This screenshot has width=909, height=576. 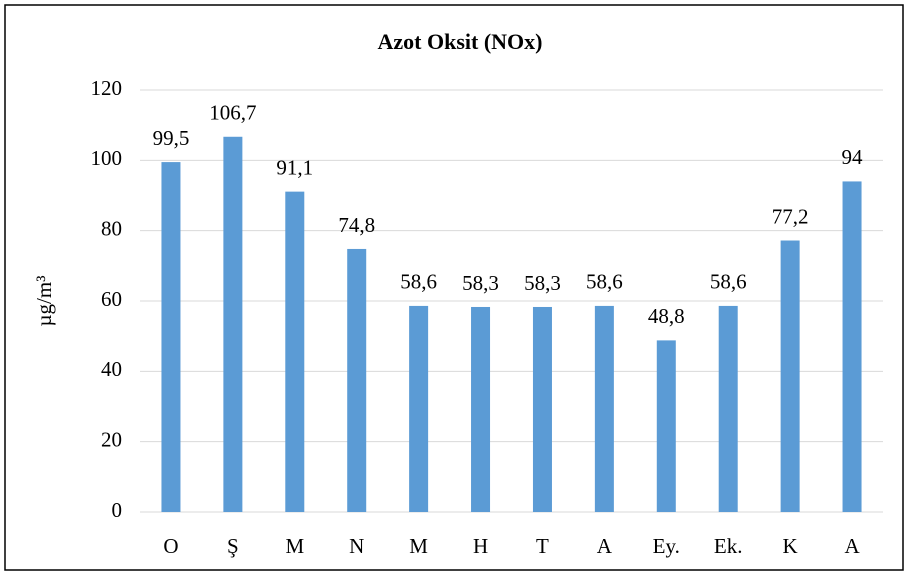 I want to click on value-label: 99,5, so click(x=171, y=138).